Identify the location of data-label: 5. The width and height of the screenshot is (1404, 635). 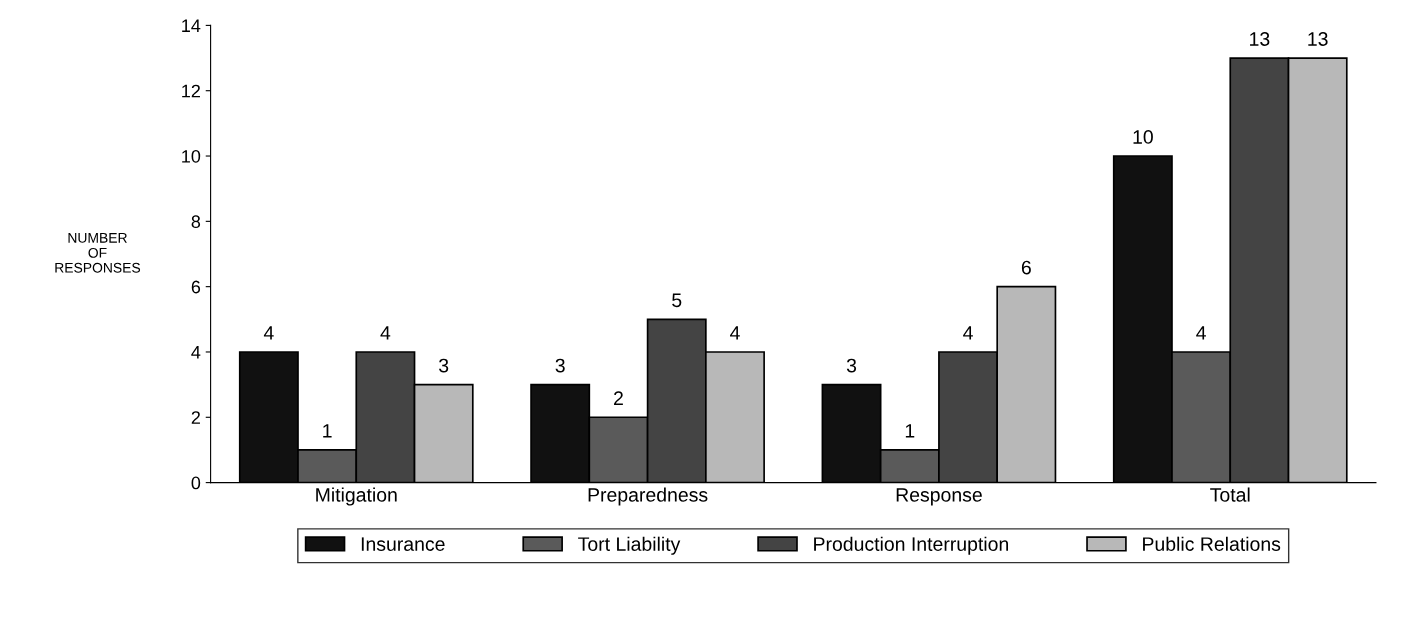
(677, 300).